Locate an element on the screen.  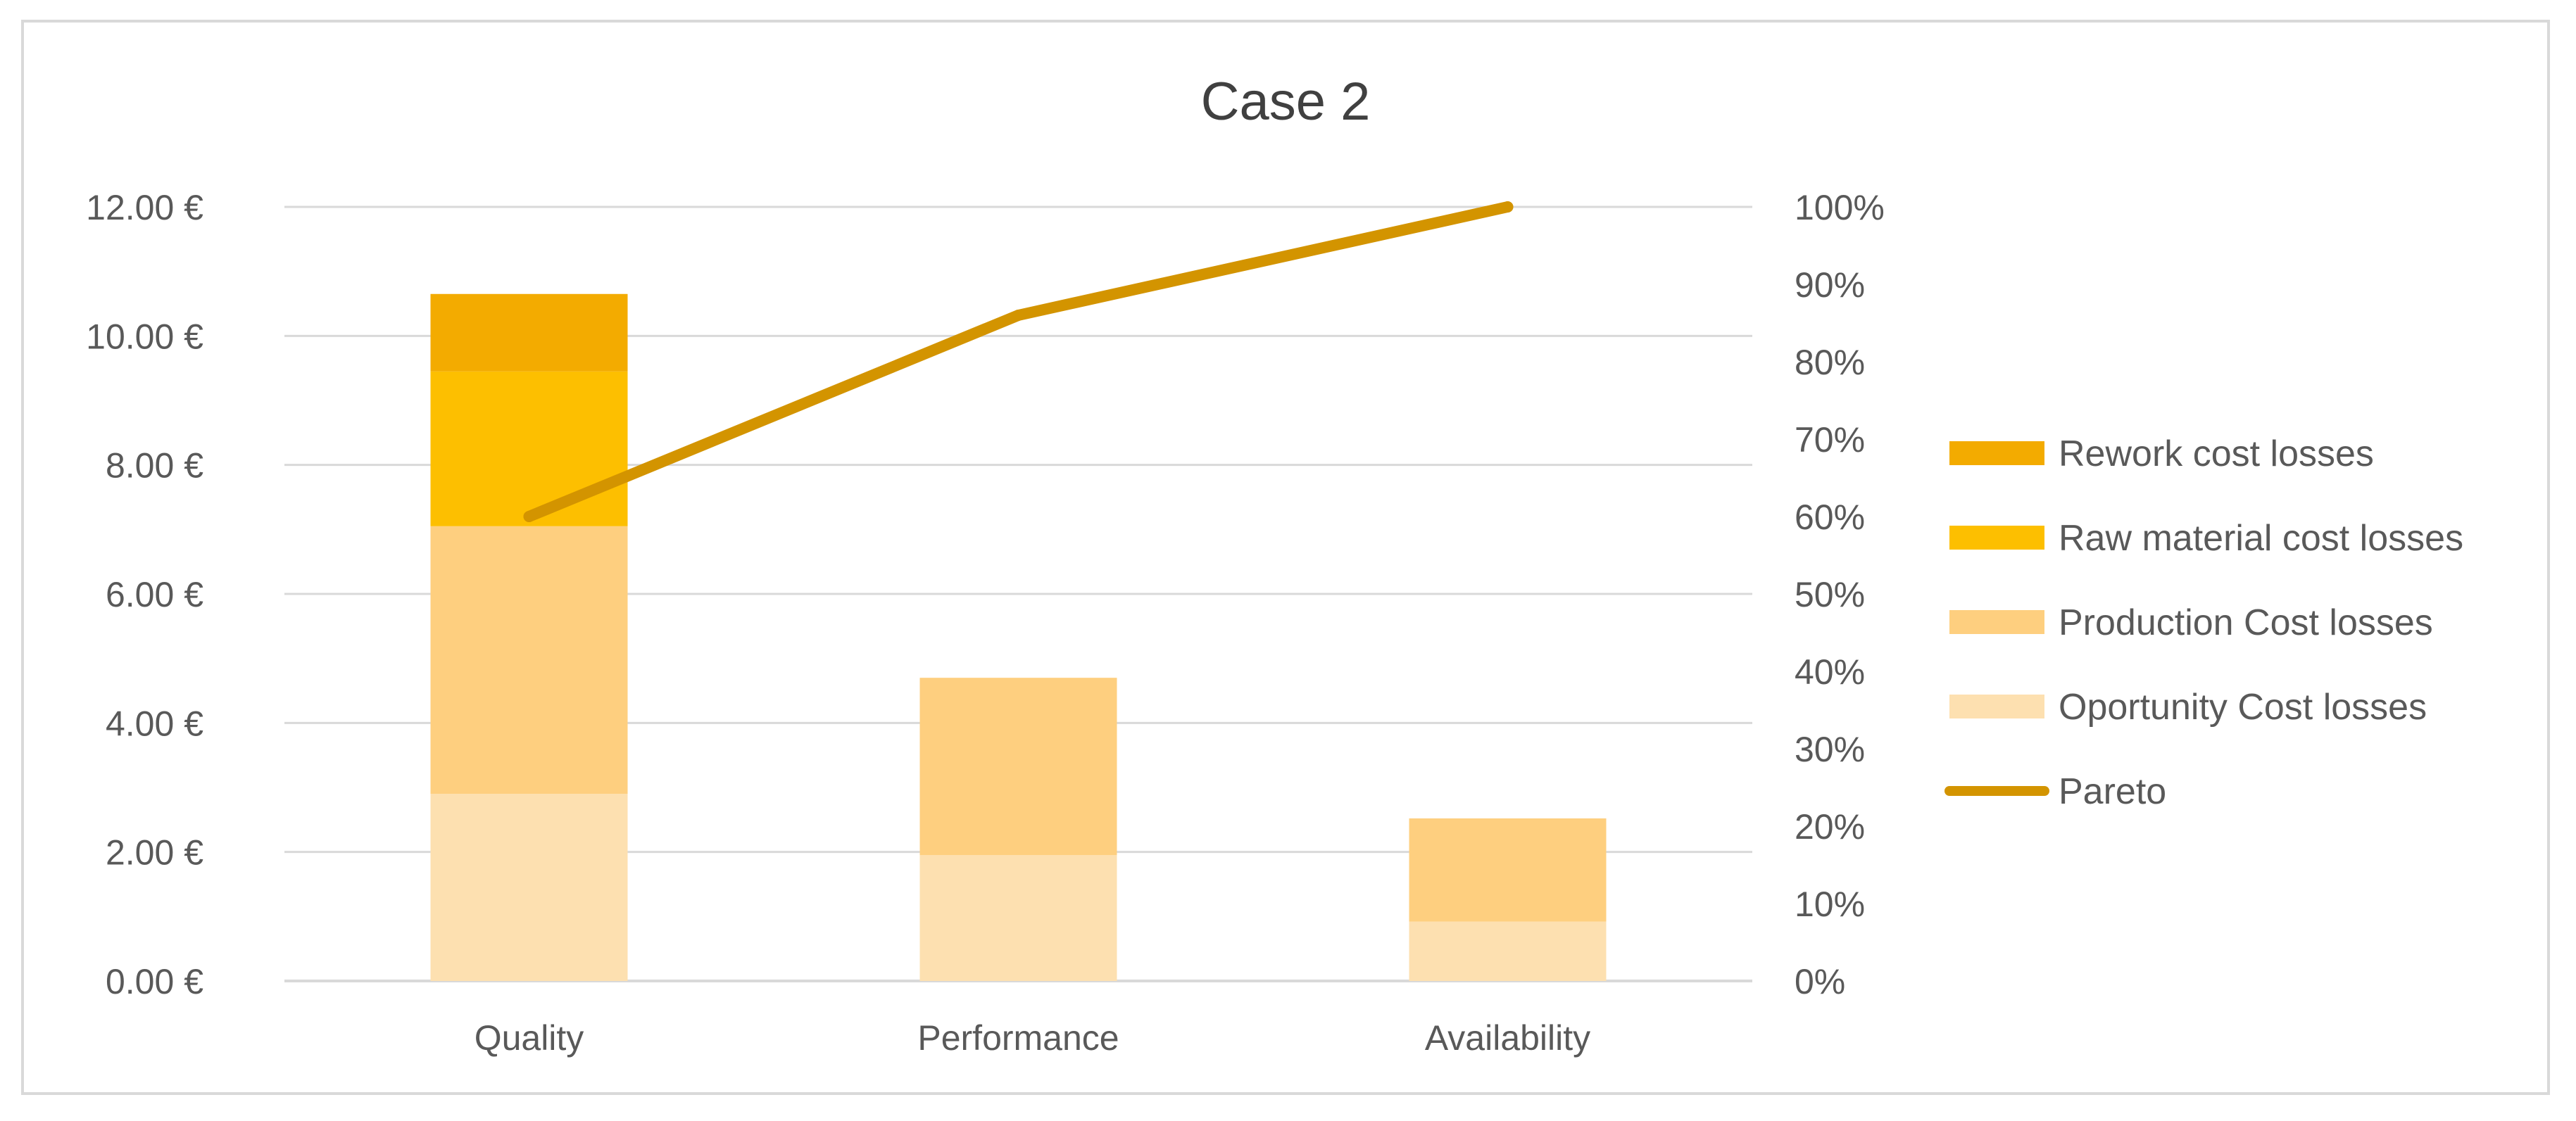
y2-tick-label: 10% is located at coordinates (1830, 904).